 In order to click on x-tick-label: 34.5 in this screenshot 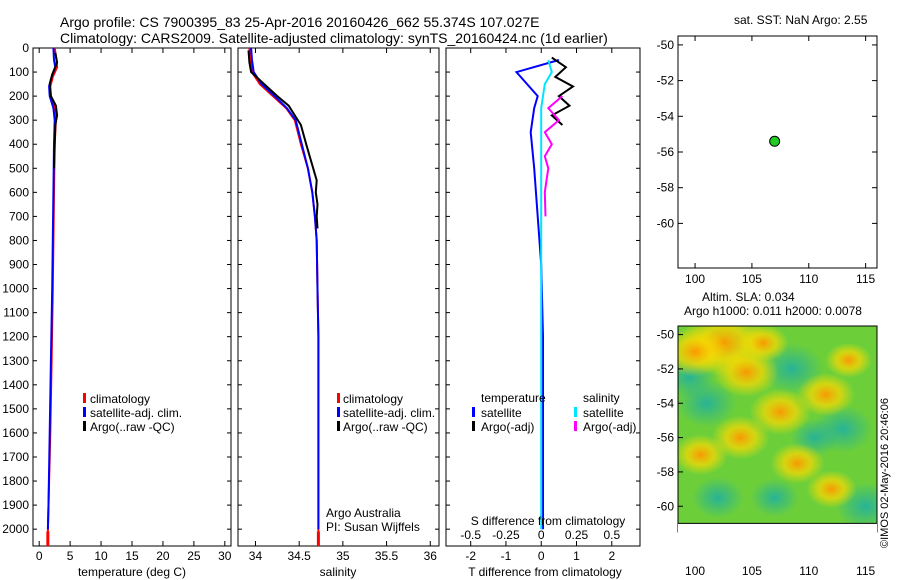, I will do `click(299, 556)`.